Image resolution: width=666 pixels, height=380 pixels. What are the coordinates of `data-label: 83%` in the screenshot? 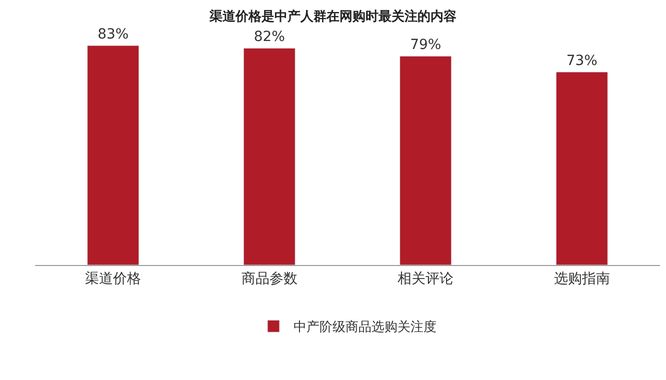 It's located at (113, 34).